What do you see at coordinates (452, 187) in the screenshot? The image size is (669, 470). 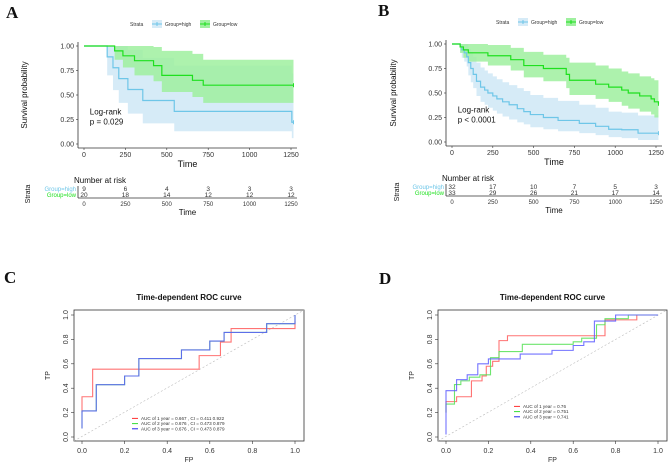 I see `risk-count: 32` at bounding box center [452, 187].